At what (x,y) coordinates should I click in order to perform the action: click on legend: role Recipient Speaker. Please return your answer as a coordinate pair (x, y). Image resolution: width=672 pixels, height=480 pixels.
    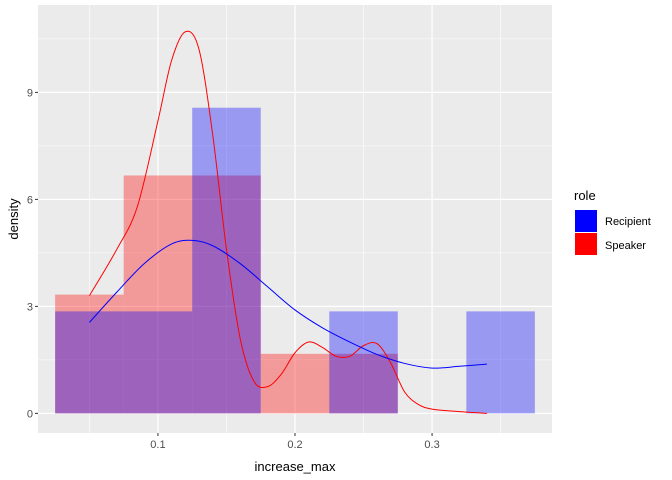
    Looking at the image, I should click on (612, 221).